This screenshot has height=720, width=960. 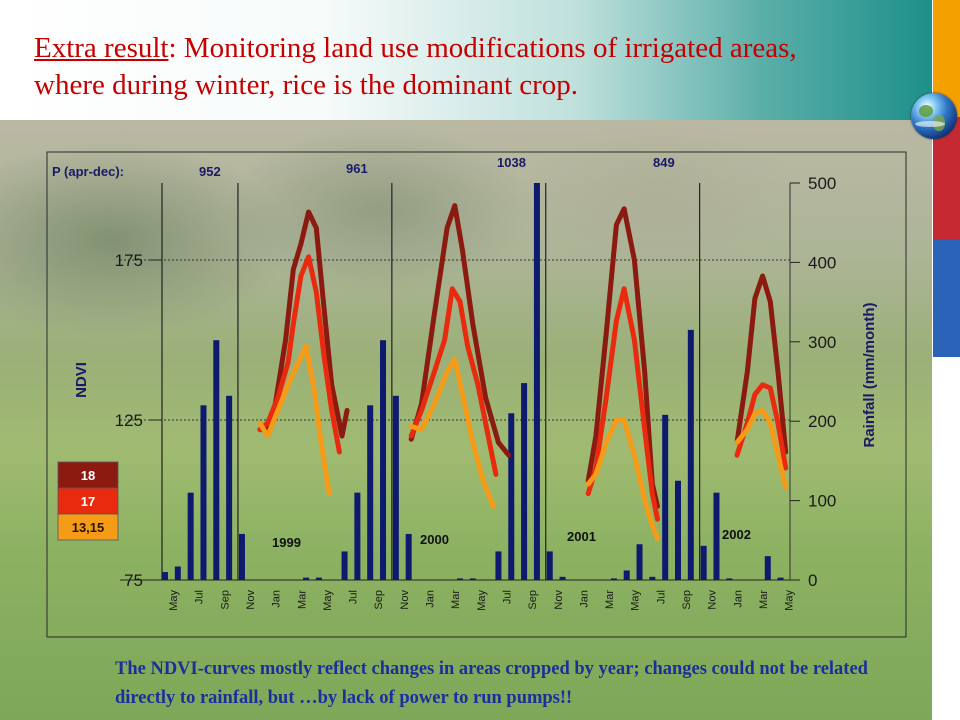 I want to click on annual-precip-label: 952, so click(x=210, y=171).